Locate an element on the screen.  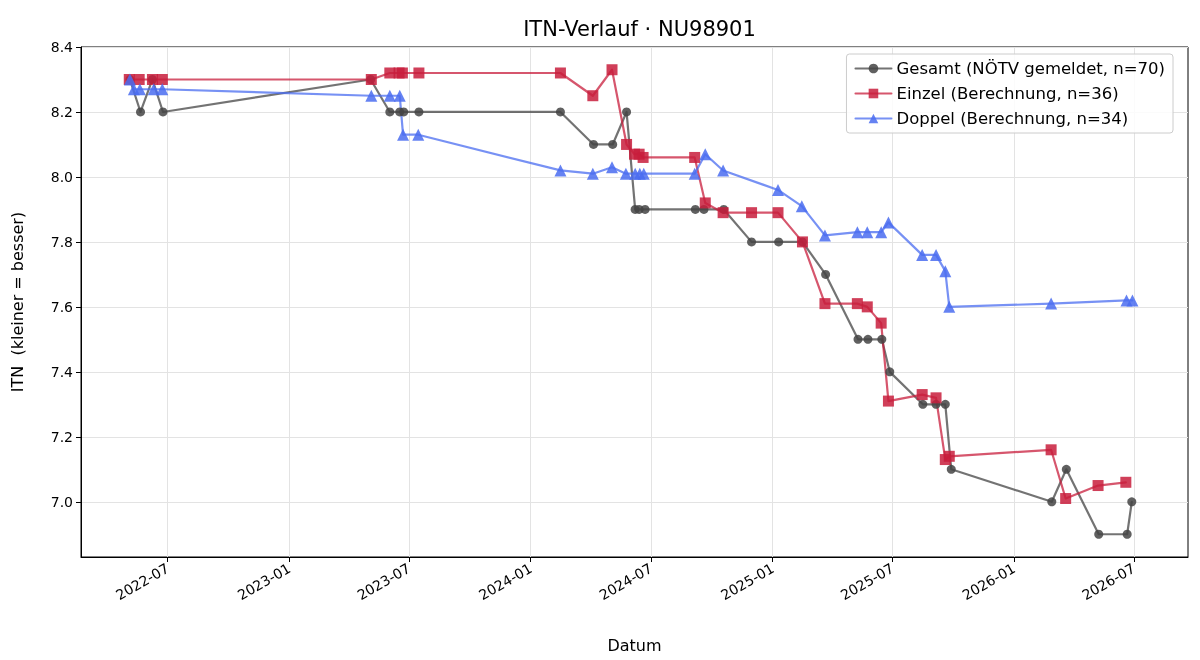
x-axis-title: Datum is located at coordinates (634, 645).